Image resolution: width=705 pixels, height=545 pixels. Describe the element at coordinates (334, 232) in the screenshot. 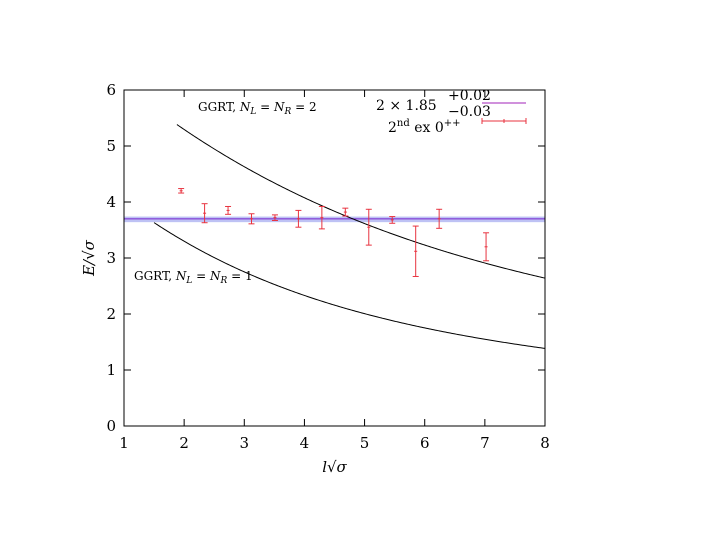

I see `data-points-layer` at that location.